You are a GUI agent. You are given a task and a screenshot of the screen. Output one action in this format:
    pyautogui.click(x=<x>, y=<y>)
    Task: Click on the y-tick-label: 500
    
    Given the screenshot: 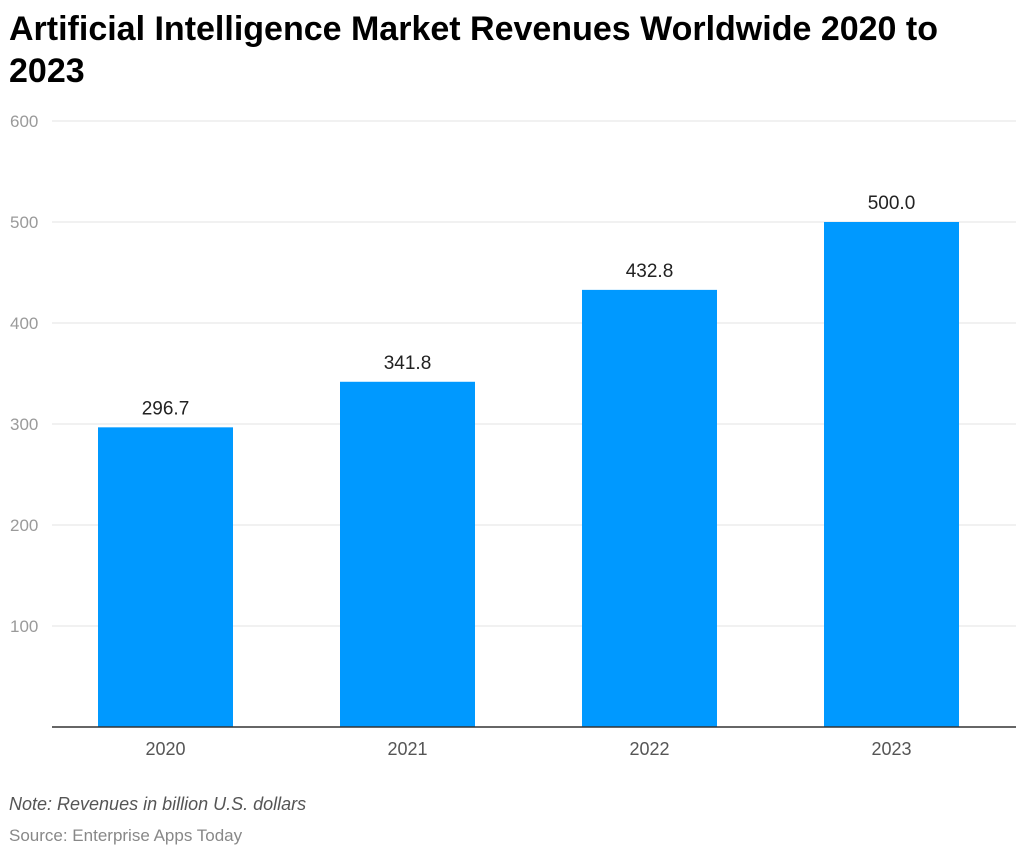 What is the action you would take?
    pyautogui.click(x=24, y=222)
    